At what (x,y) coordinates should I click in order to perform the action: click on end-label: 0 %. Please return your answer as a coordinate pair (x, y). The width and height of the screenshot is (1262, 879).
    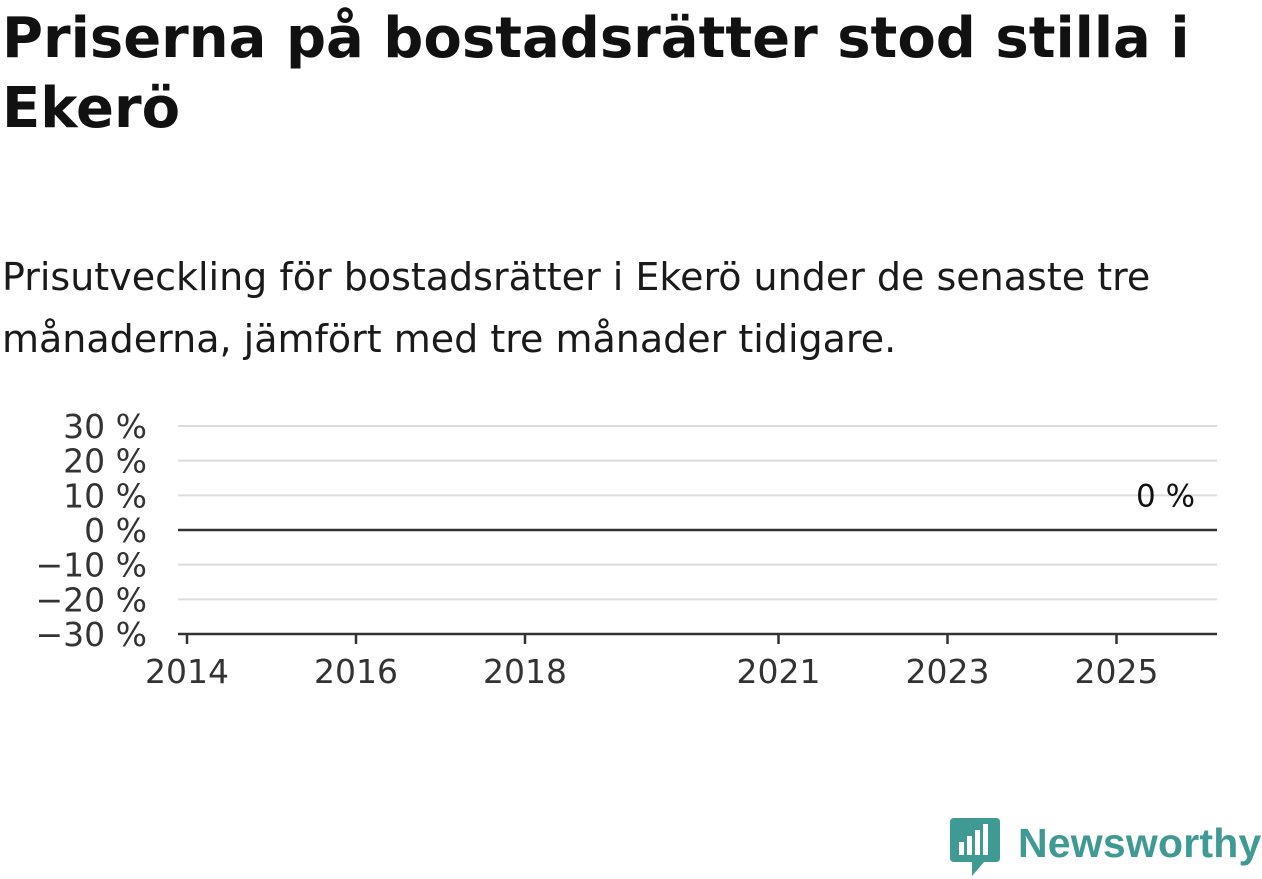
    Looking at the image, I should click on (1165, 496).